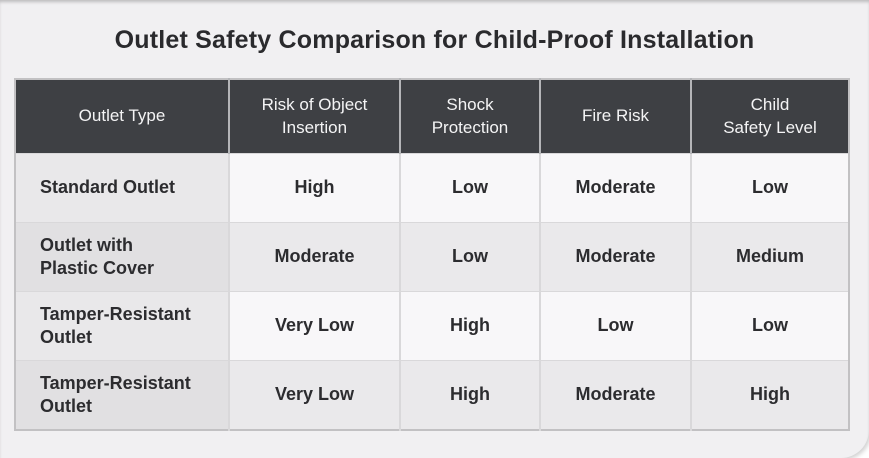  I want to click on cell-outlet-type: Standard Outlet, so click(122, 188).